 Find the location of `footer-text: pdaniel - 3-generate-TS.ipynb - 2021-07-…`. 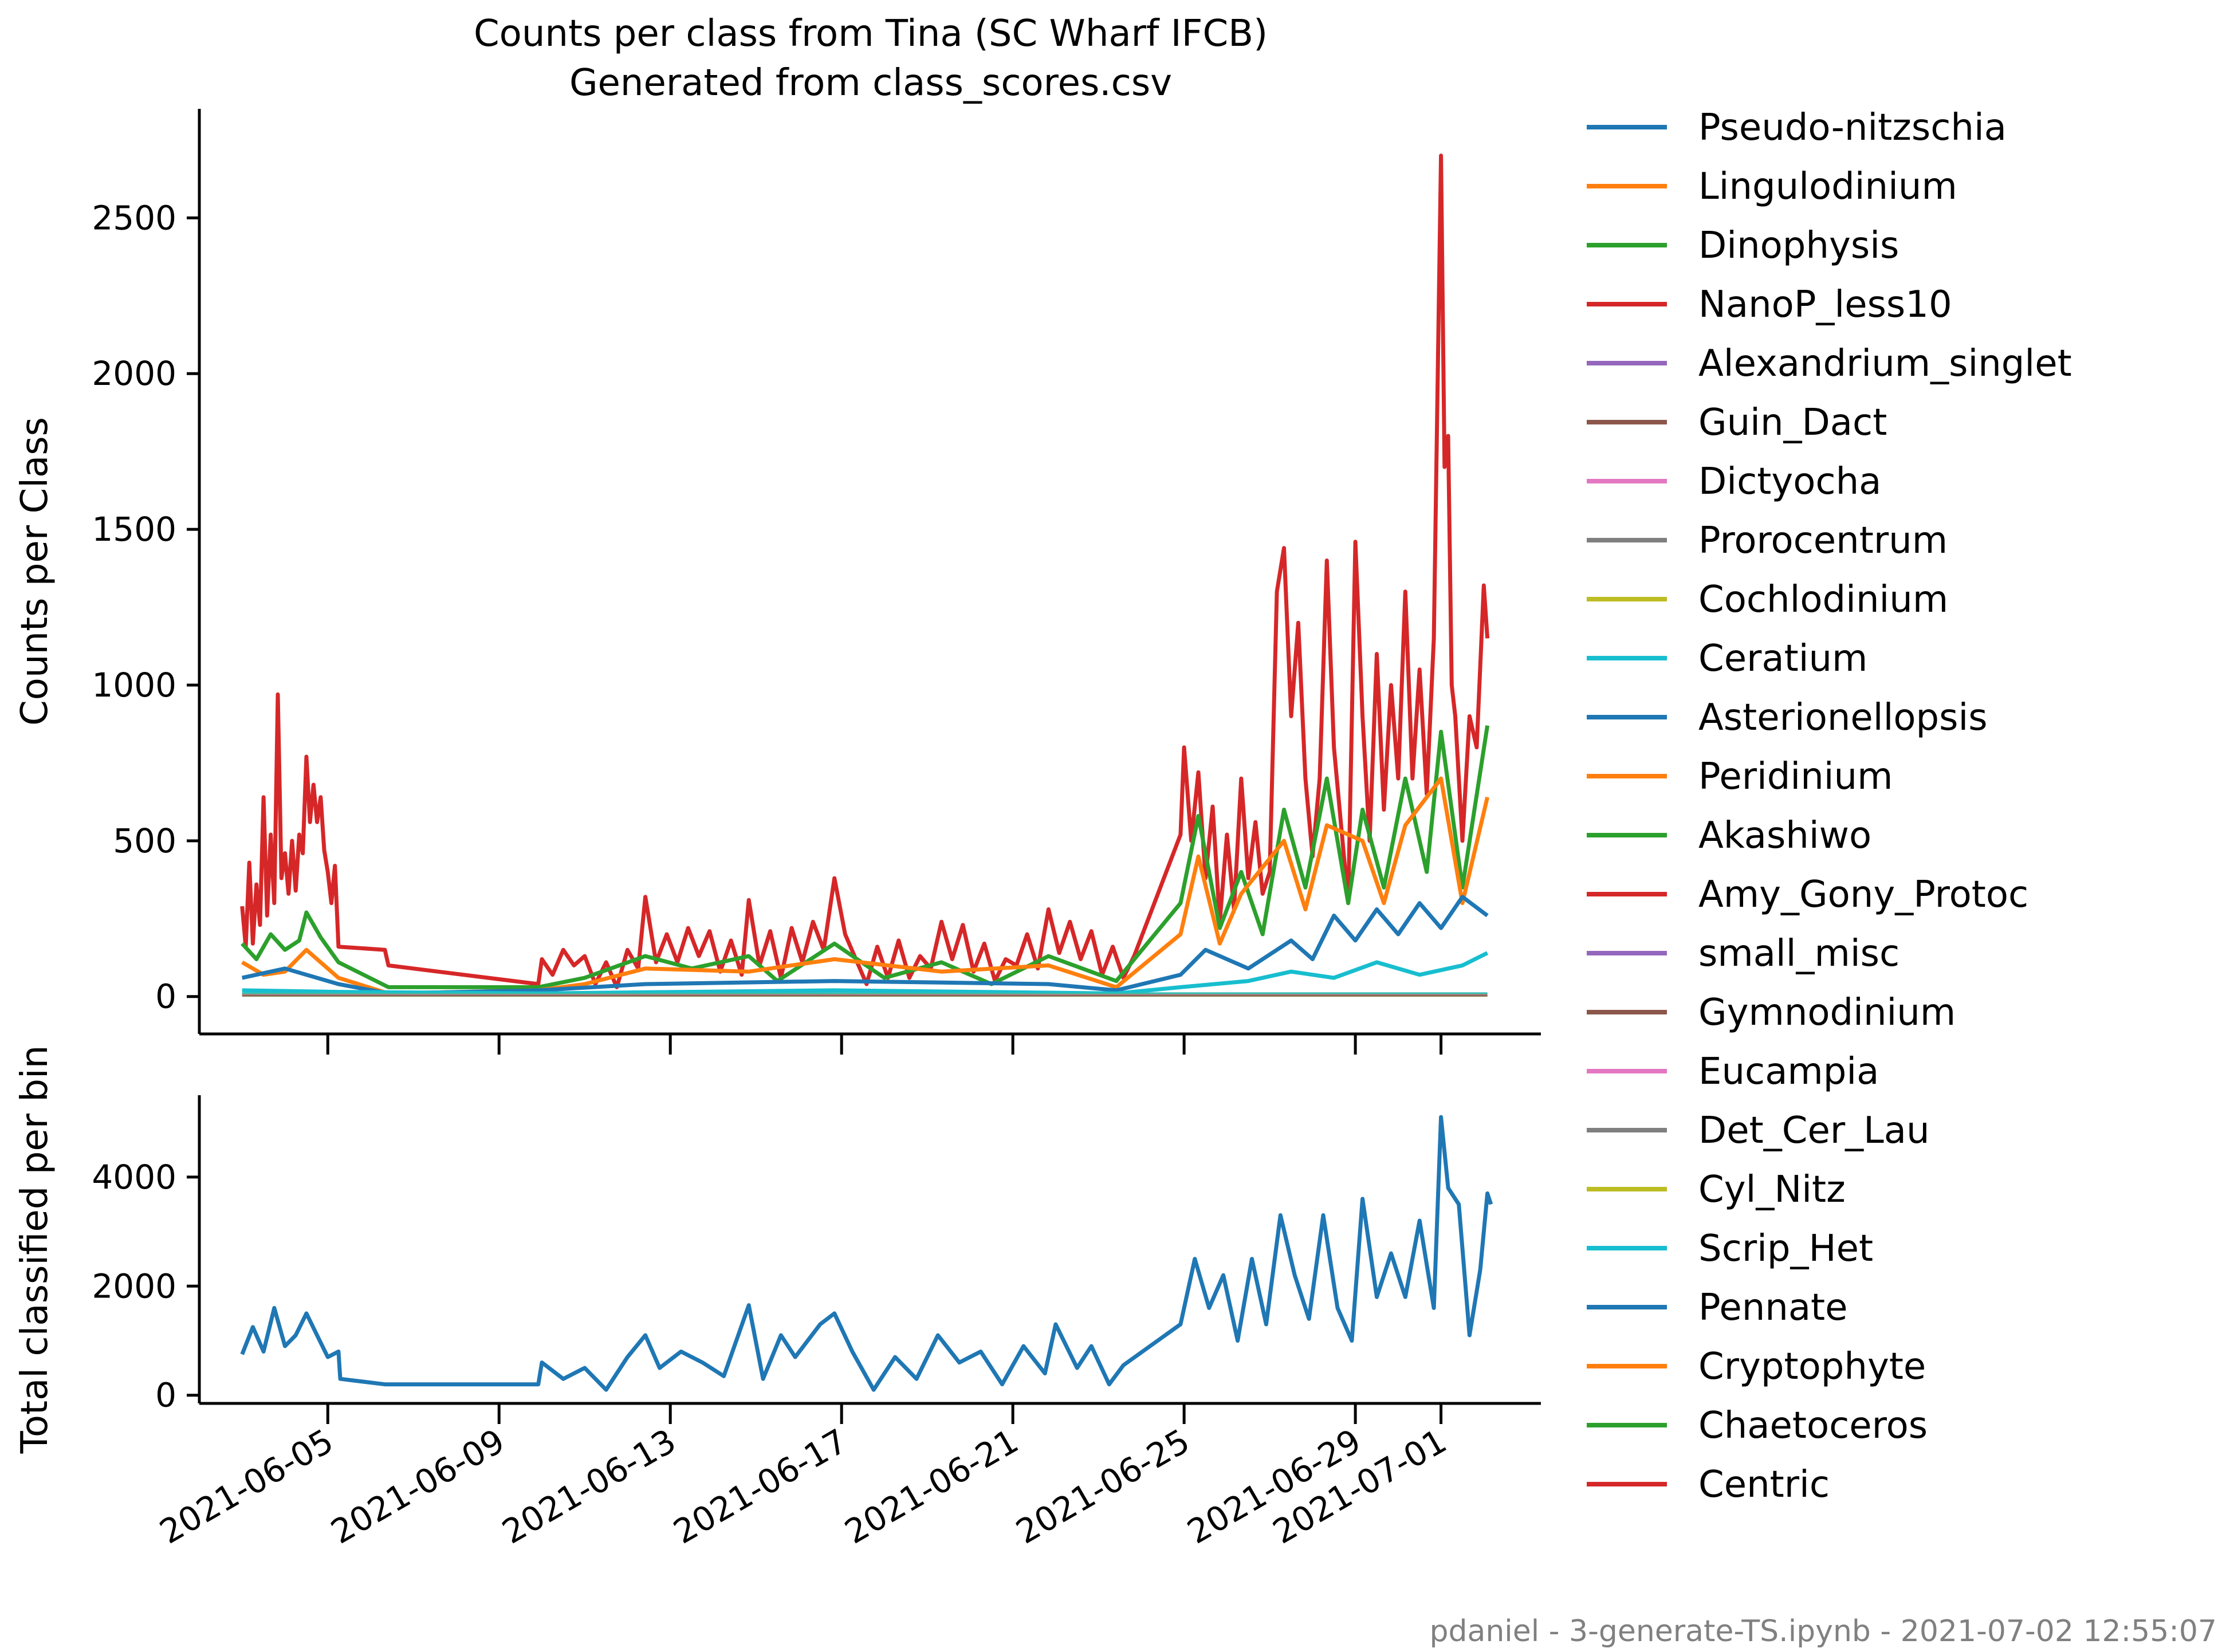

footer-text: pdaniel - 3-generate-TS.ipynb - 2021-07-… is located at coordinates (1823, 1631).